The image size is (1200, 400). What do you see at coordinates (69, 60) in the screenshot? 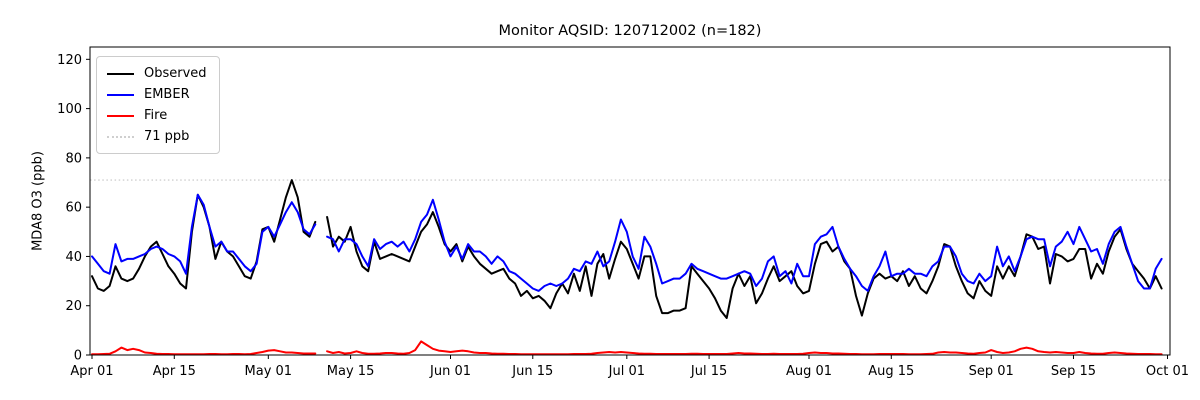
I see `y-tick-label: 120` at bounding box center [69, 60].